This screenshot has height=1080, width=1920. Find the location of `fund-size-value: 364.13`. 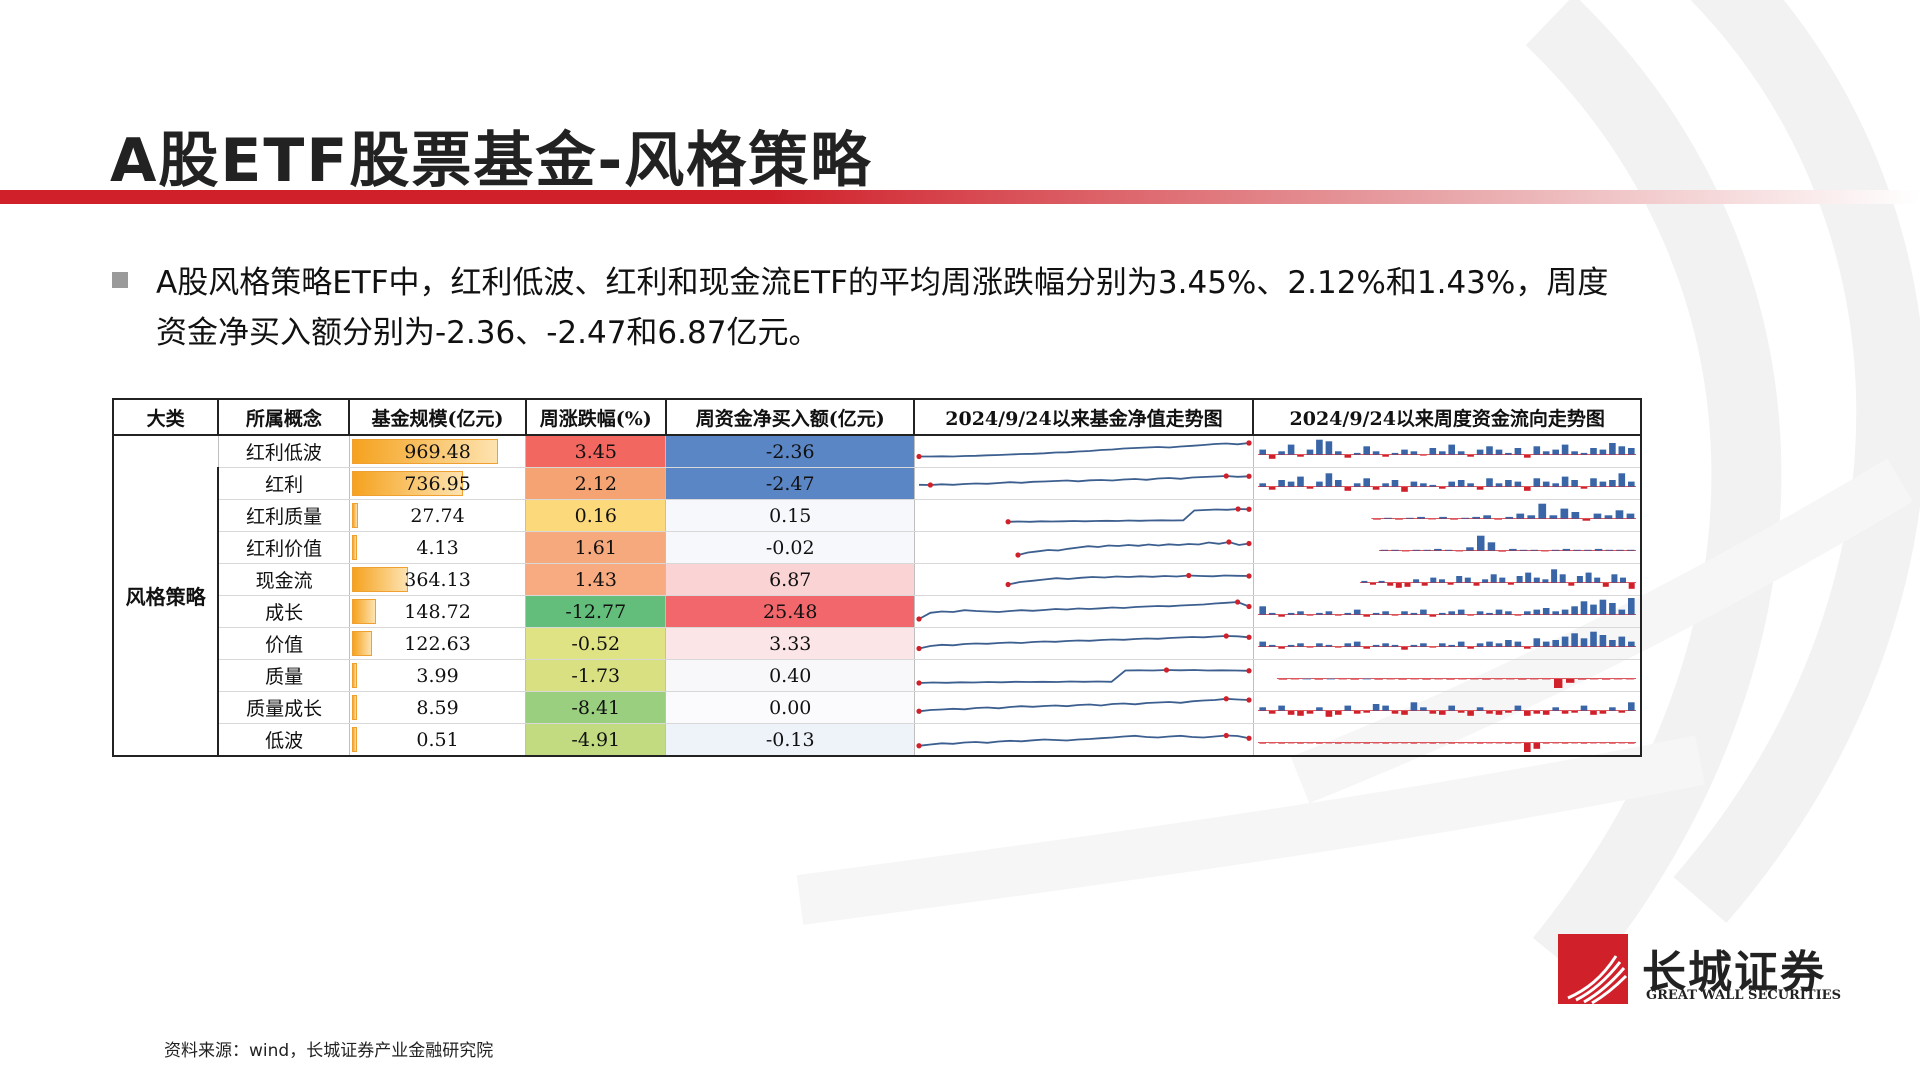

fund-size-value: 364.13 is located at coordinates (437, 579).